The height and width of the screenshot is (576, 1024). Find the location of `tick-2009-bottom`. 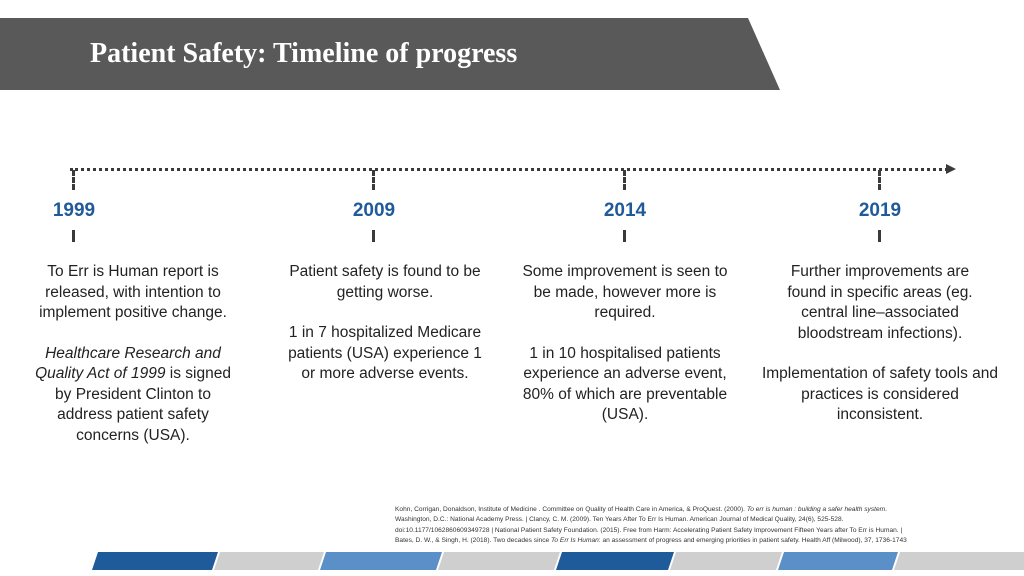

tick-2009-bottom is located at coordinates (375, 236).